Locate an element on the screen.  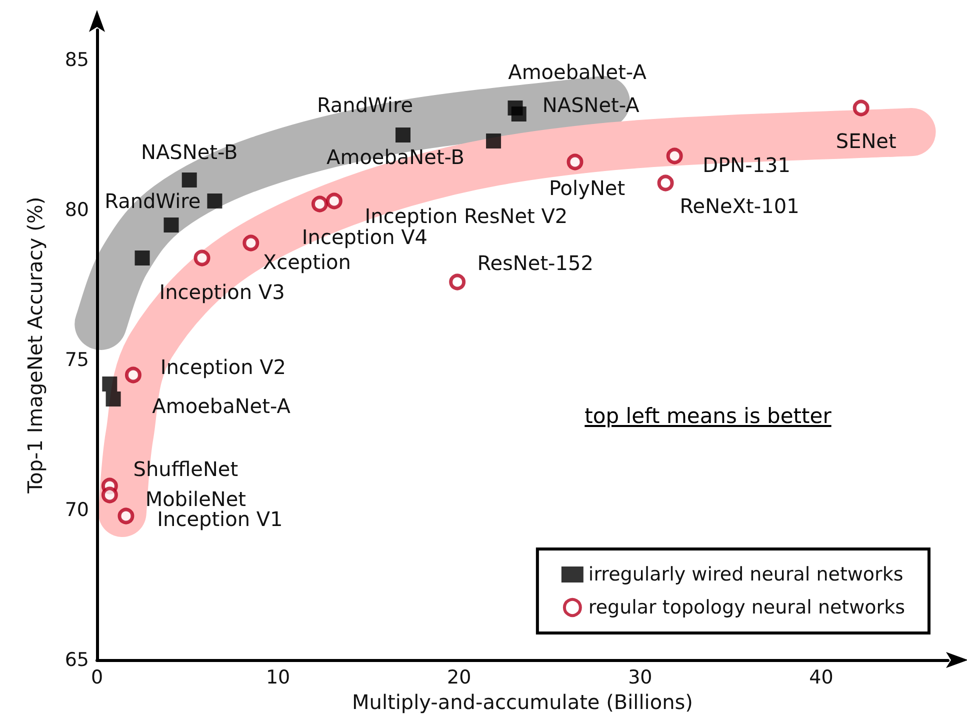
annotation: NASNet-B is located at coordinates (189, 152).